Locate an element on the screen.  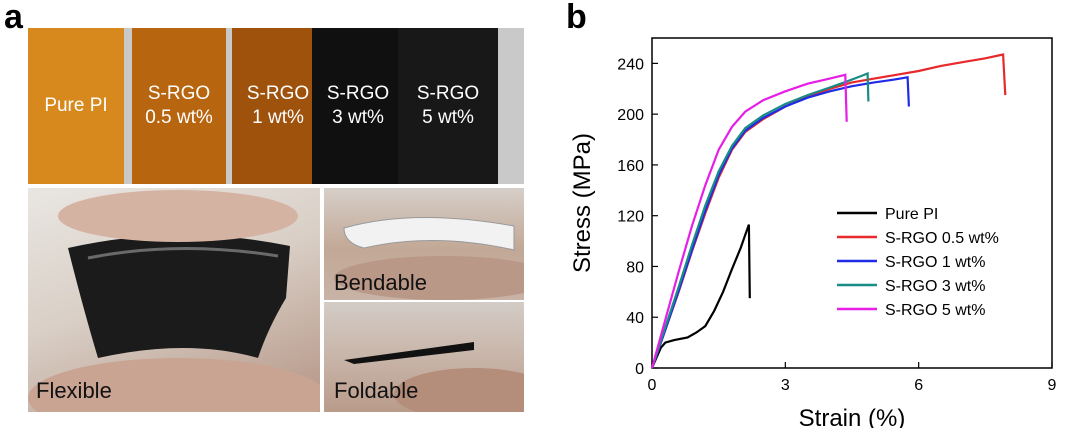
bendable-film-illustration is located at coordinates (429, 258).